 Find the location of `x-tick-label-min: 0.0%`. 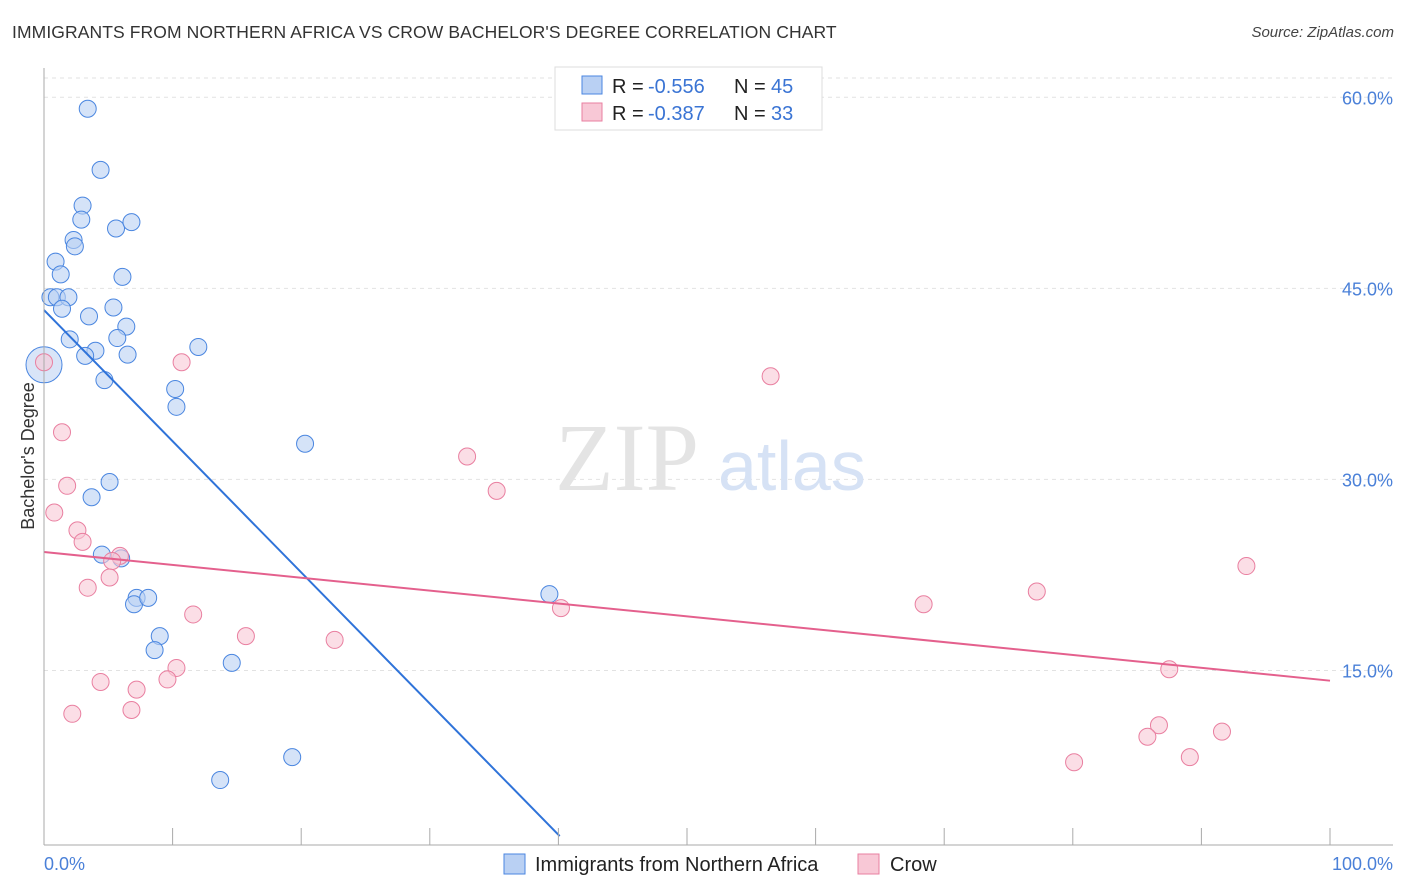

x-tick-label-min: 0.0% is located at coordinates (64, 864).